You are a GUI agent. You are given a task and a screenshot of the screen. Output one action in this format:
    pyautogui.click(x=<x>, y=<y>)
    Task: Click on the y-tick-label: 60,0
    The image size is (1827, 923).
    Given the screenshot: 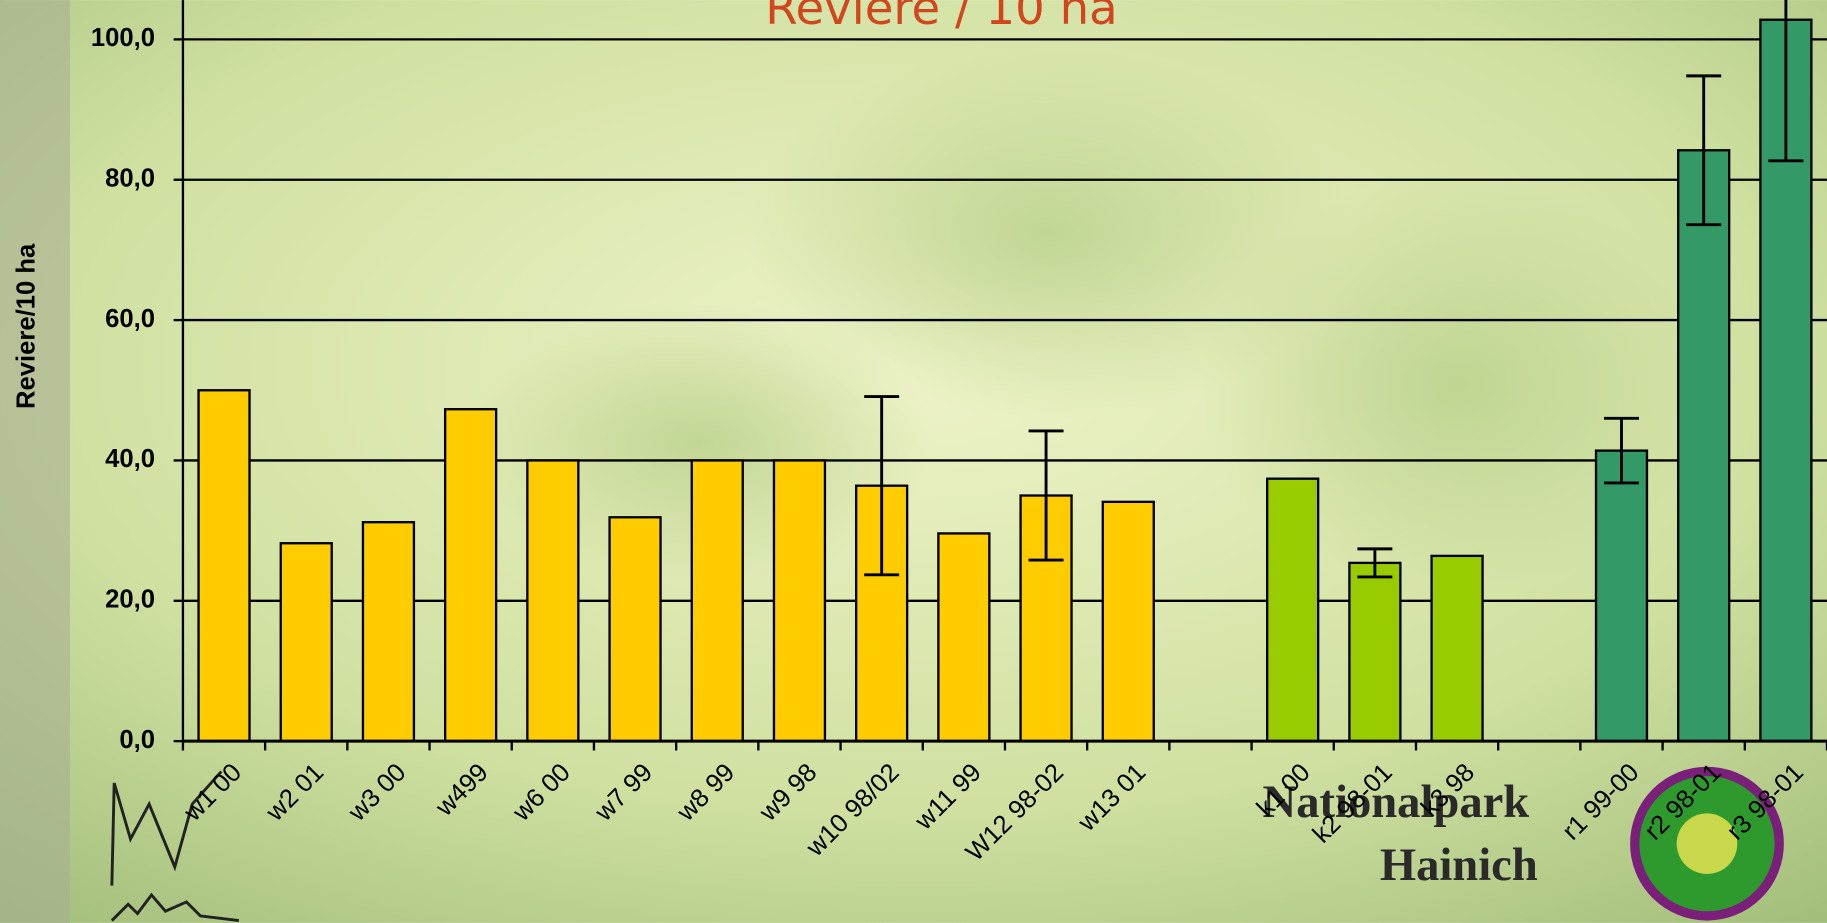 What is the action you would take?
    pyautogui.click(x=130, y=319)
    